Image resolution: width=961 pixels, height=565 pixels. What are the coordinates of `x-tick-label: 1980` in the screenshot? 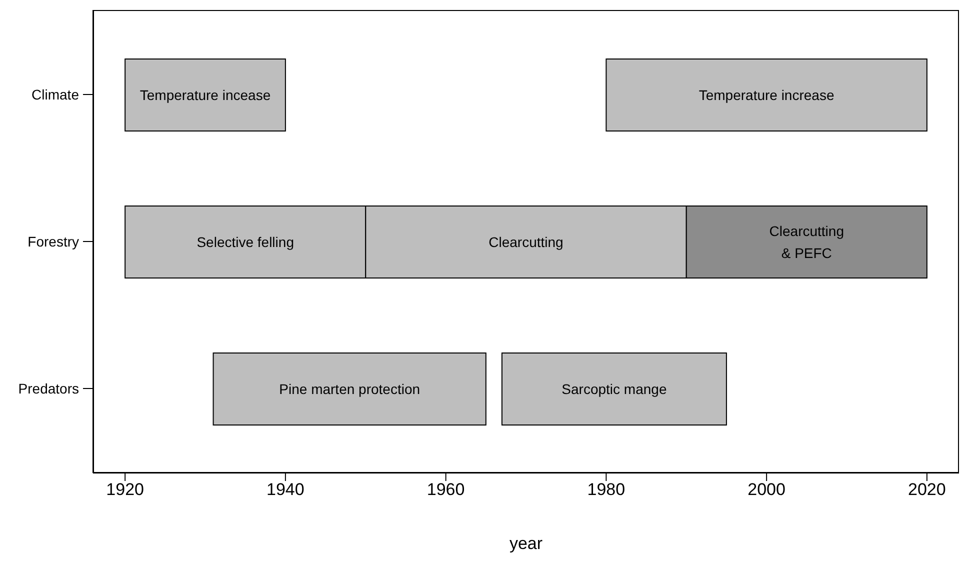 It's located at (606, 490).